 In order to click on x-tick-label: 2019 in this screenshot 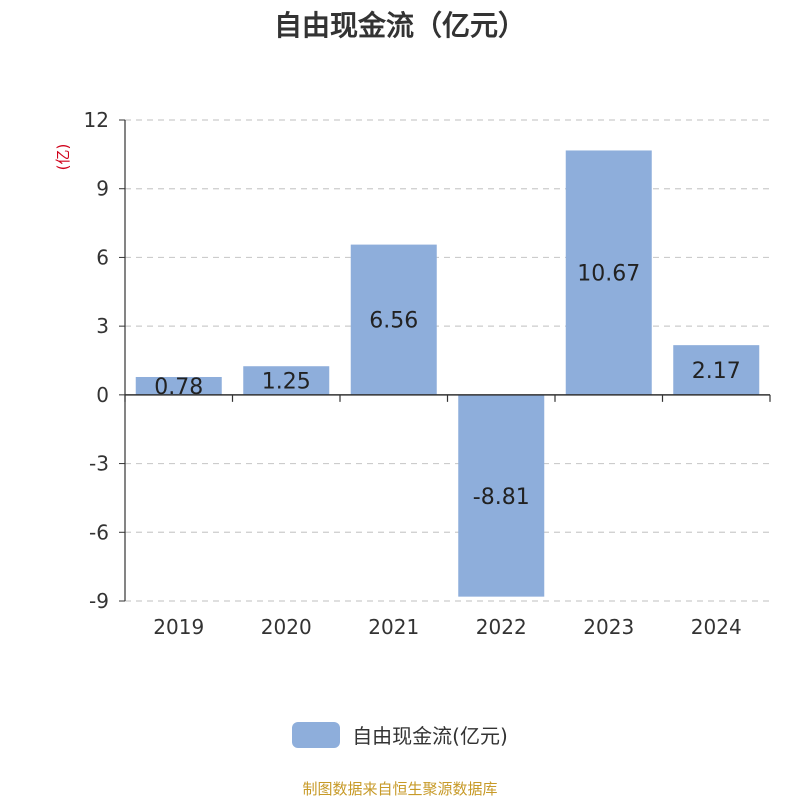, I will do `click(178, 627)`.